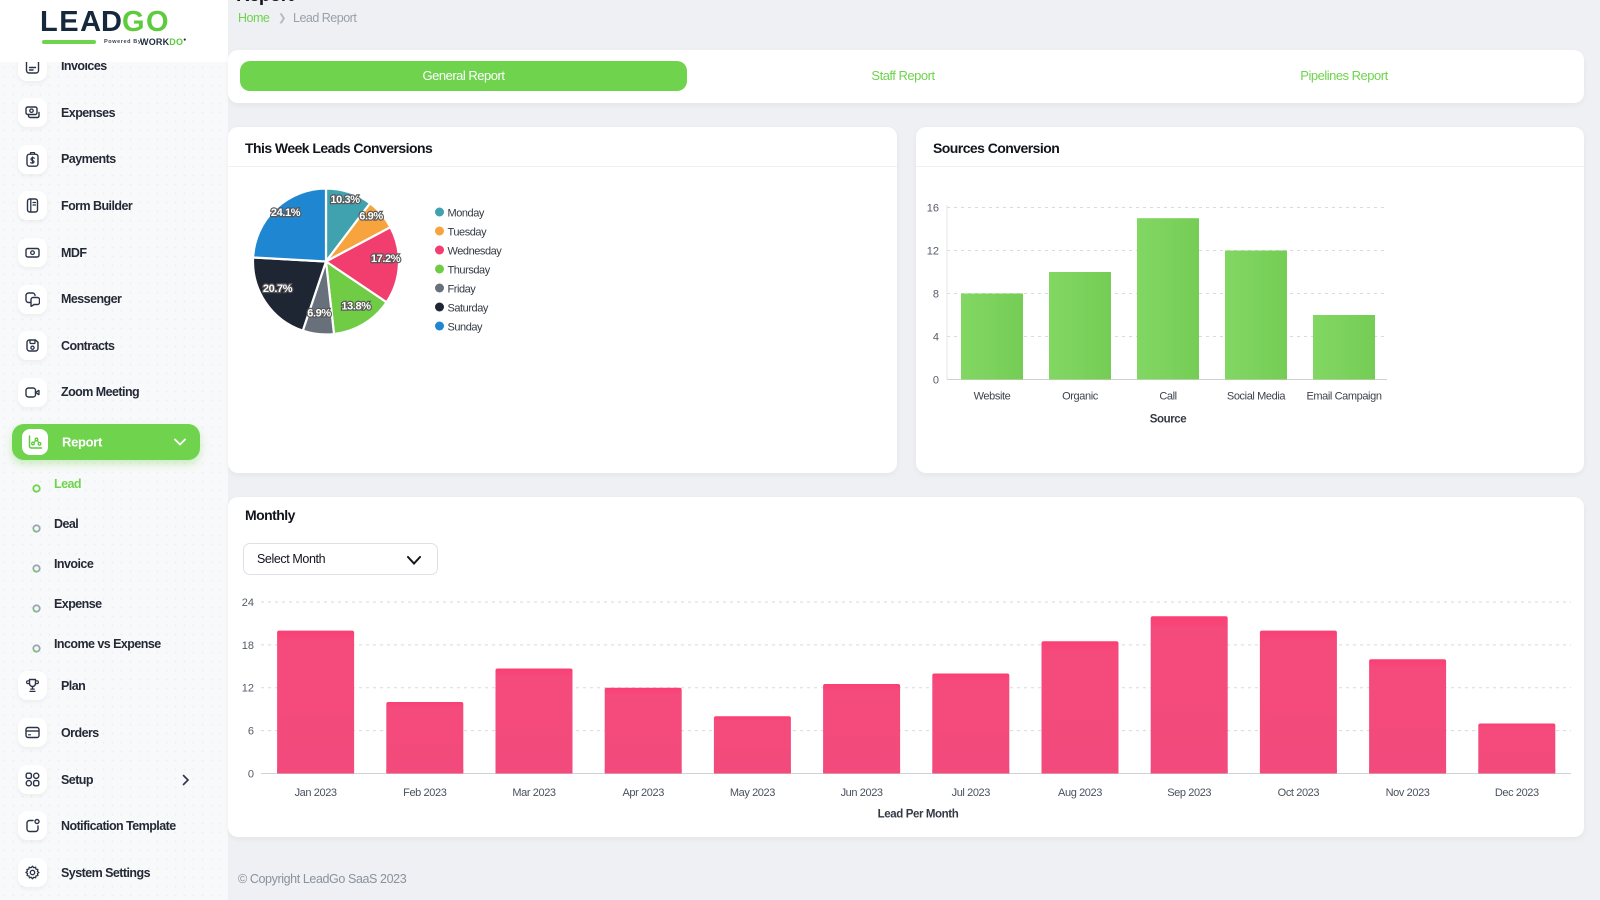 This screenshot has width=1600, height=900. Describe the element at coordinates (643, 793) in the screenshot. I see `svg-text: Apr 2023` at that location.